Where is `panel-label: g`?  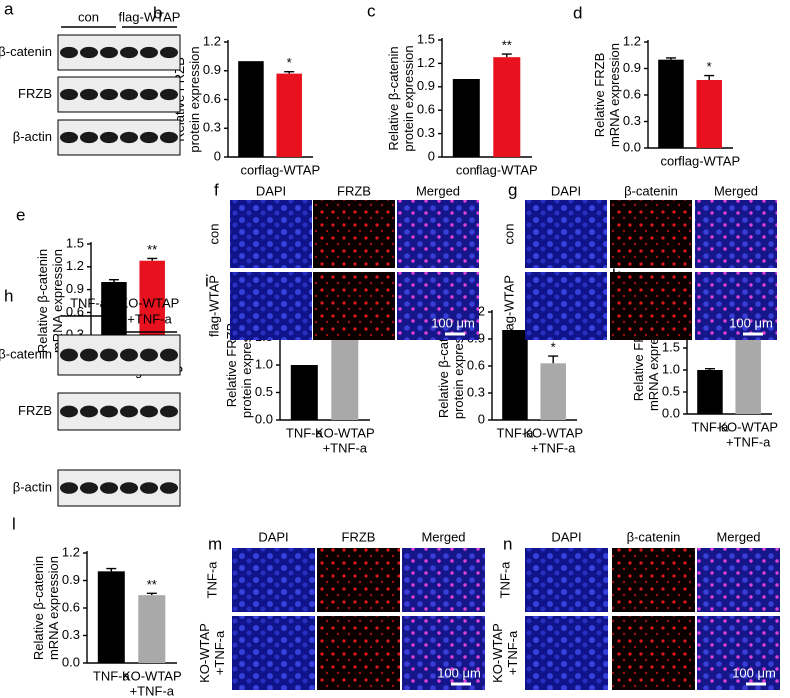
panel-label: g is located at coordinates (512, 189).